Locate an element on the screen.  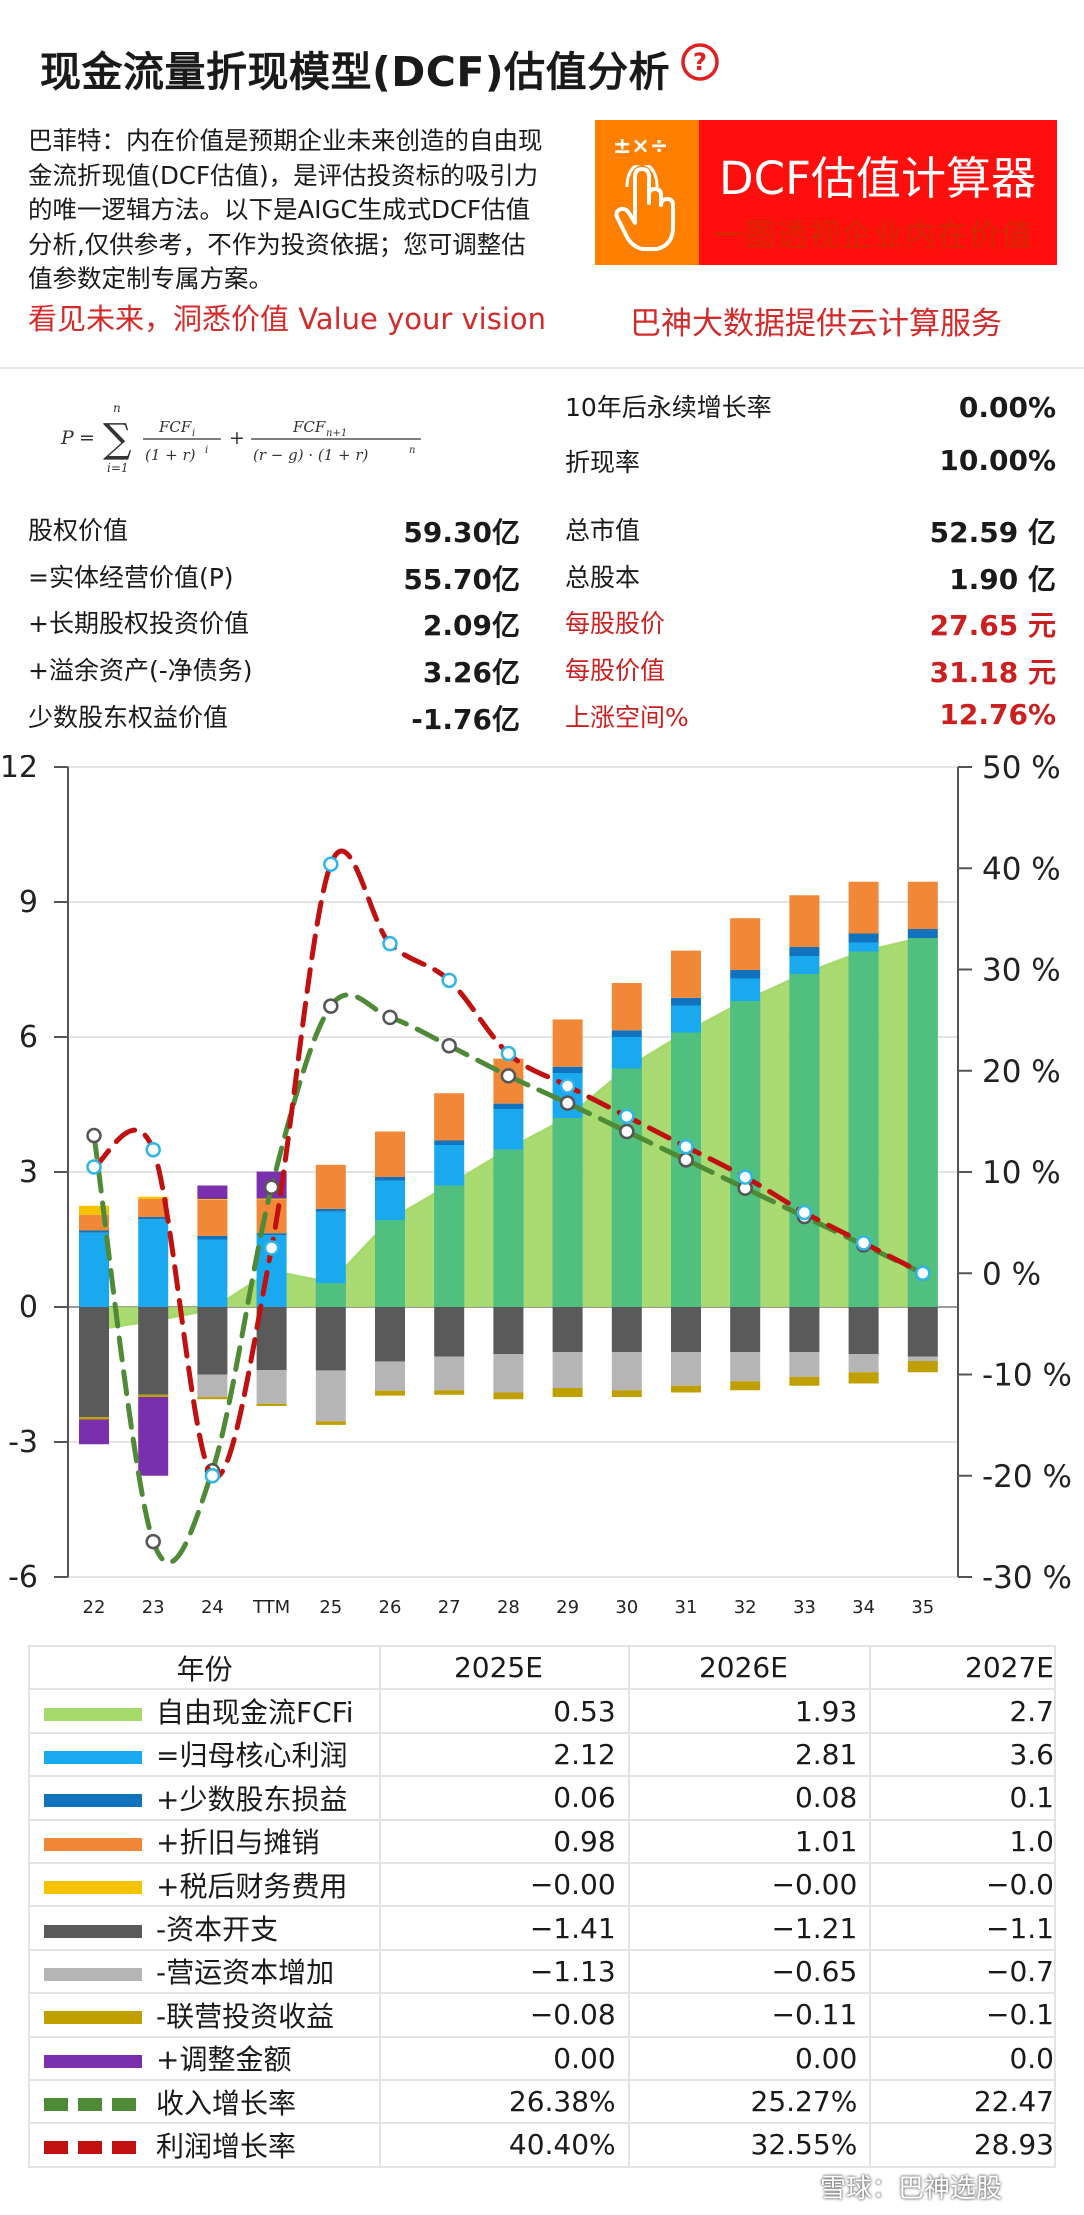
table-cell: 25.27% is located at coordinates (749, 2101).